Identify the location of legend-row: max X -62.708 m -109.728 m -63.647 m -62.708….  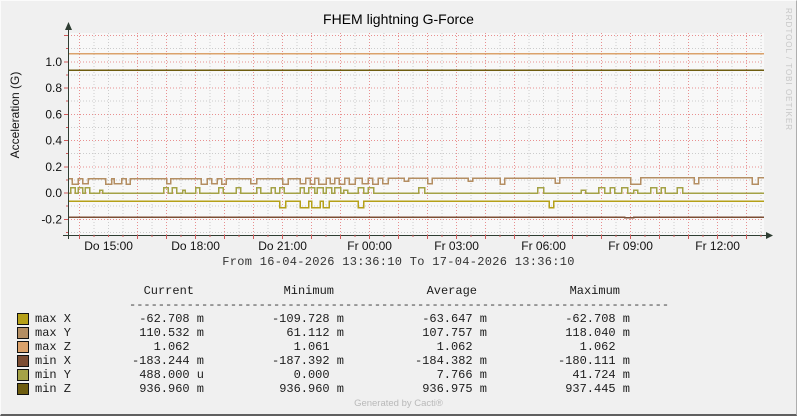
(399, 319).